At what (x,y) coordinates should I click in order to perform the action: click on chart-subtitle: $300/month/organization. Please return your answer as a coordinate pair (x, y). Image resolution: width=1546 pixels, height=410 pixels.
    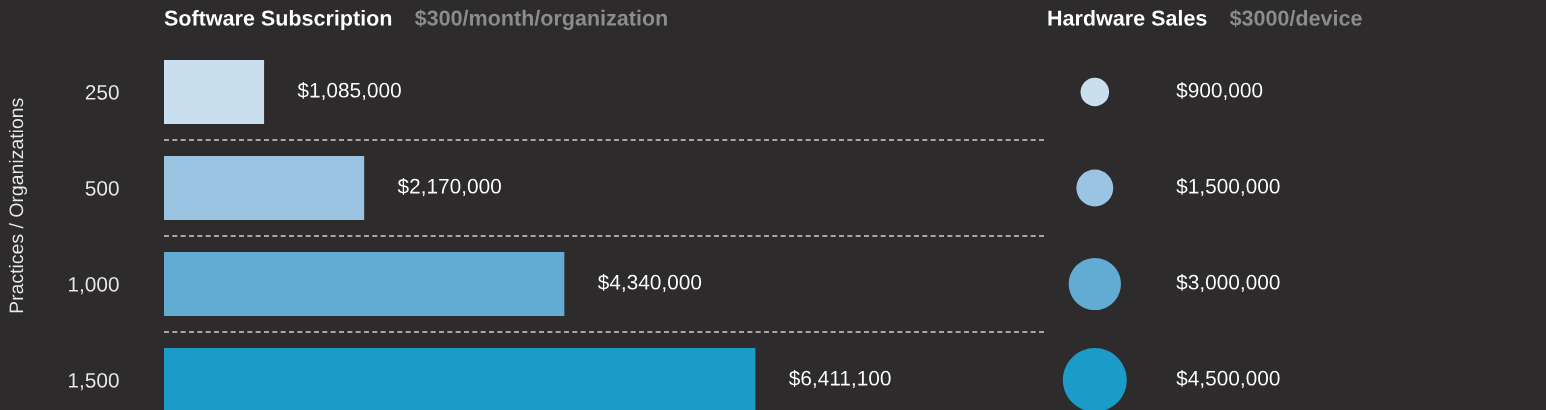
    Looking at the image, I should click on (540, 19).